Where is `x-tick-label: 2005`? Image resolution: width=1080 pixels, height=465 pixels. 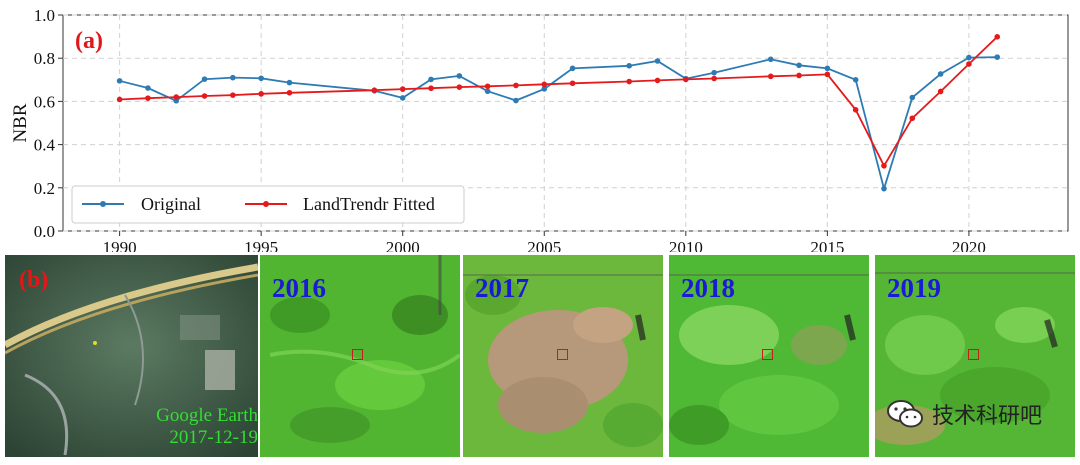
x-tick-label: 2005 is located at coordinates (544, 245).